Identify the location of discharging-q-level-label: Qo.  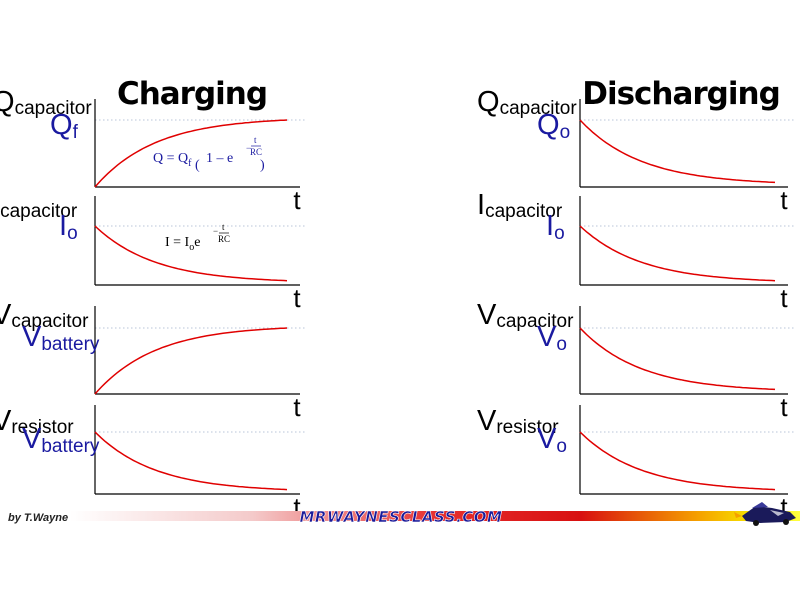
(553, 126).